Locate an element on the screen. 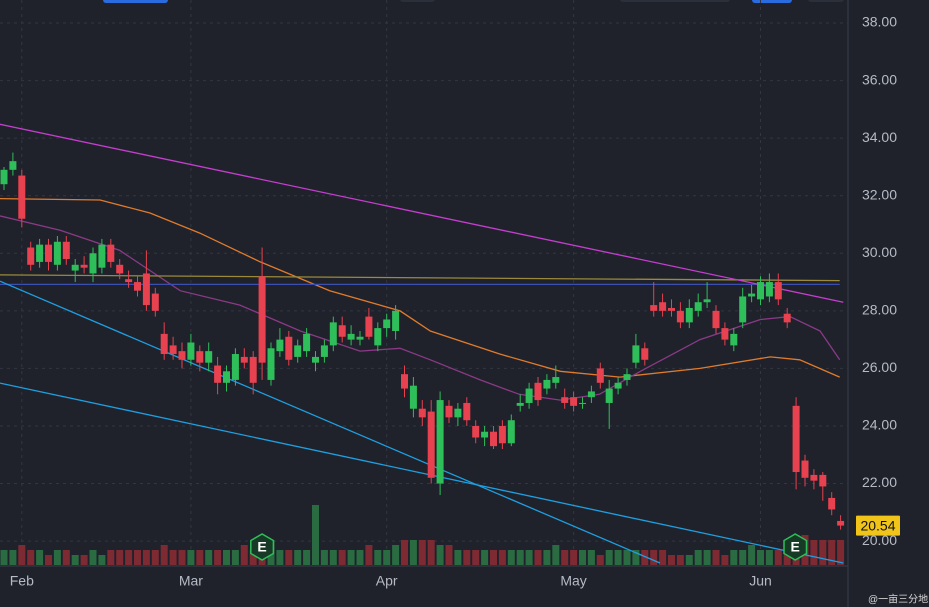 The image size is (929, 607). y-tick-label: 36.00 is located at coordinates (879, 79).